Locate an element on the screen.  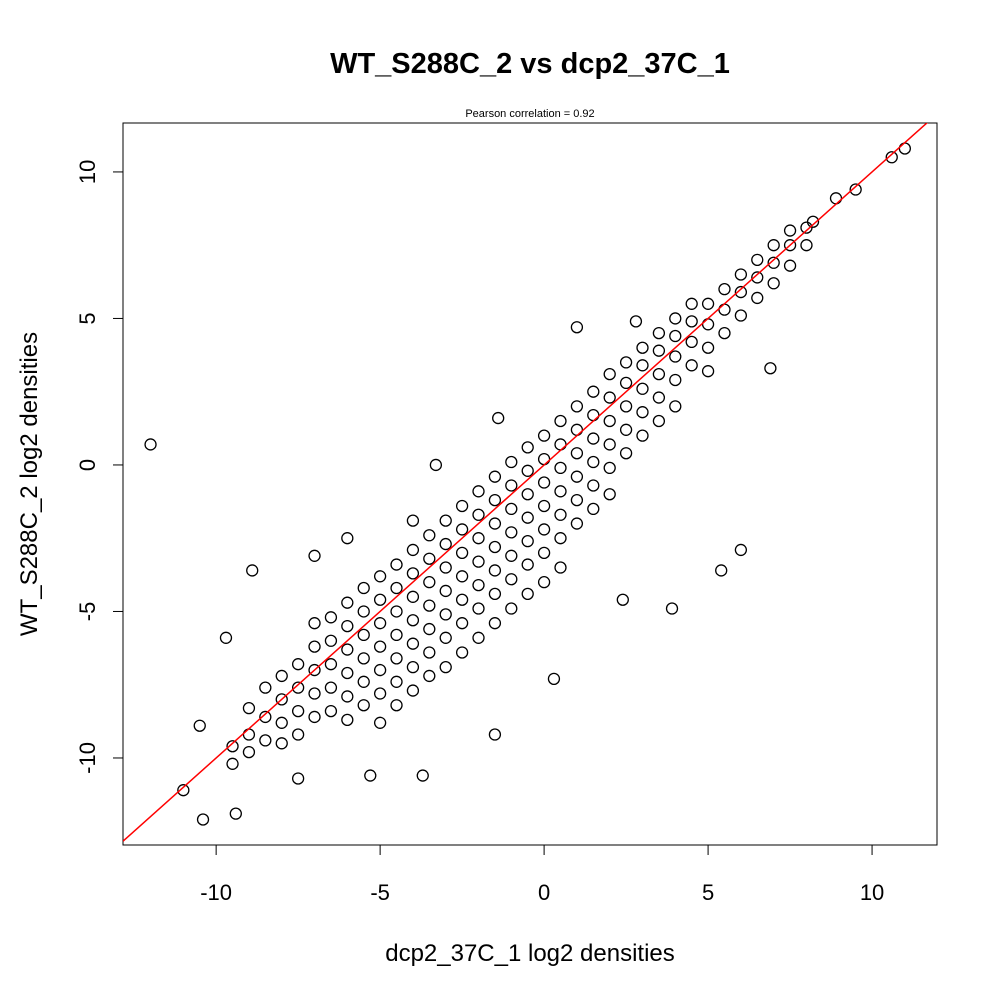
x-tick-label: -10 is located at coordinates (216, 892).